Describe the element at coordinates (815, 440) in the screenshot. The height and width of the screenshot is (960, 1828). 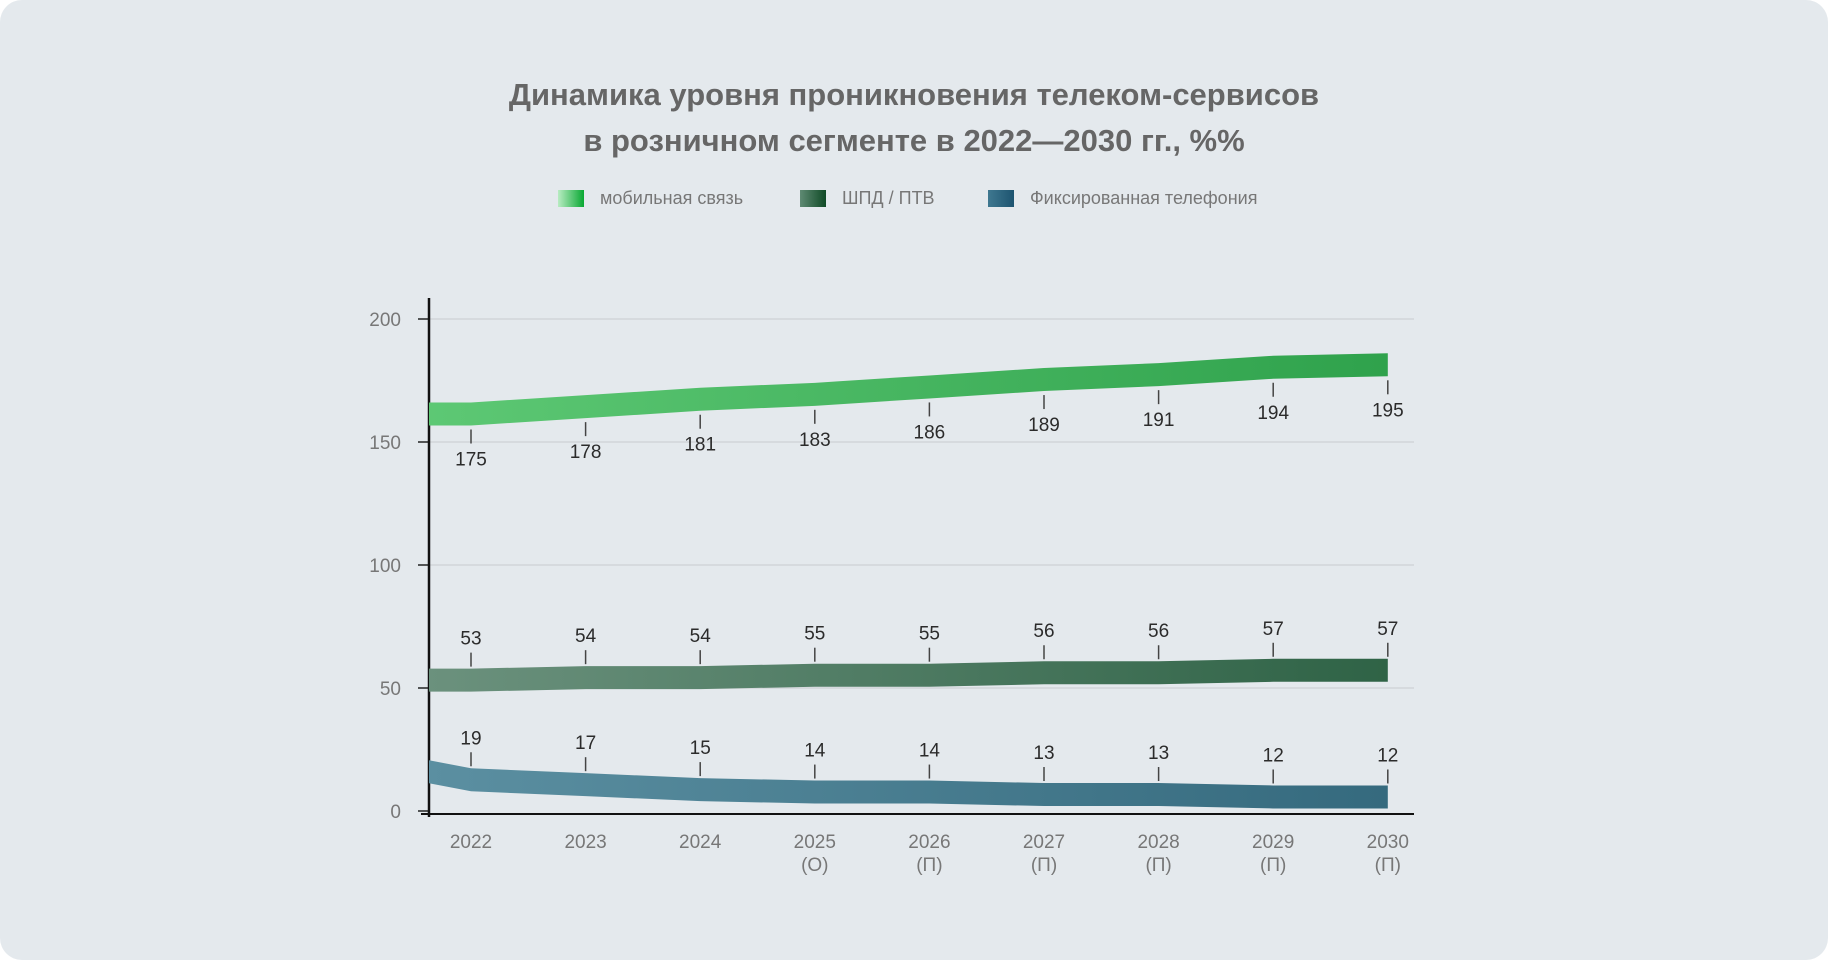
I see `data-label: 183` at that location.